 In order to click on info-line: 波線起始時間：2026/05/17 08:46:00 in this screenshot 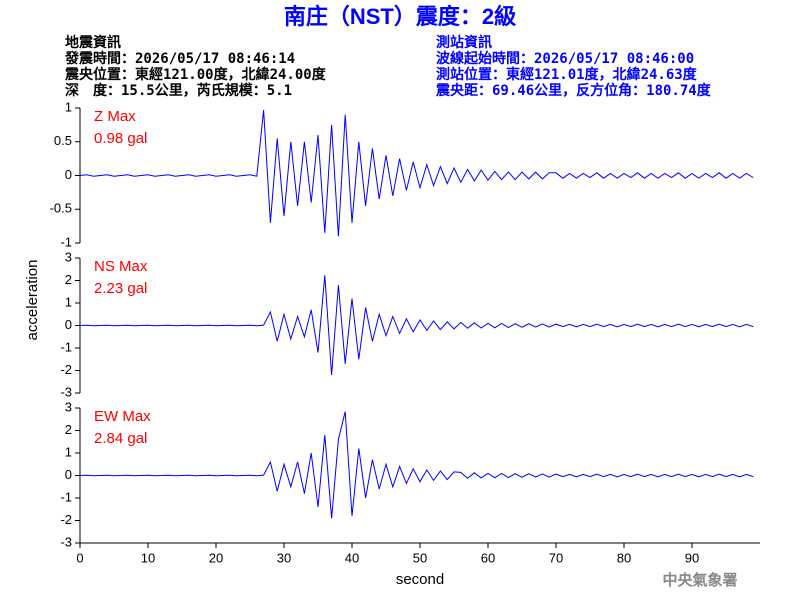, I will do `click(565, 58)`.